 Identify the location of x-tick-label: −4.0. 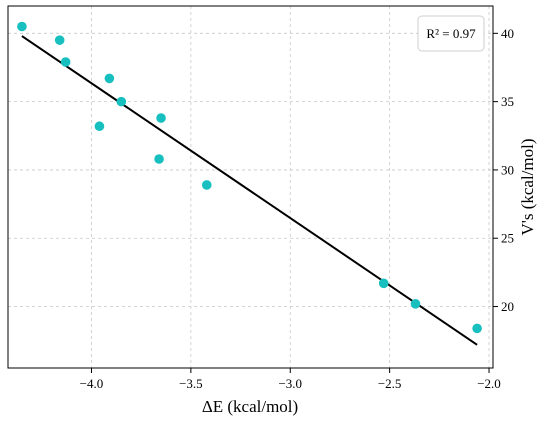
(92, 383).